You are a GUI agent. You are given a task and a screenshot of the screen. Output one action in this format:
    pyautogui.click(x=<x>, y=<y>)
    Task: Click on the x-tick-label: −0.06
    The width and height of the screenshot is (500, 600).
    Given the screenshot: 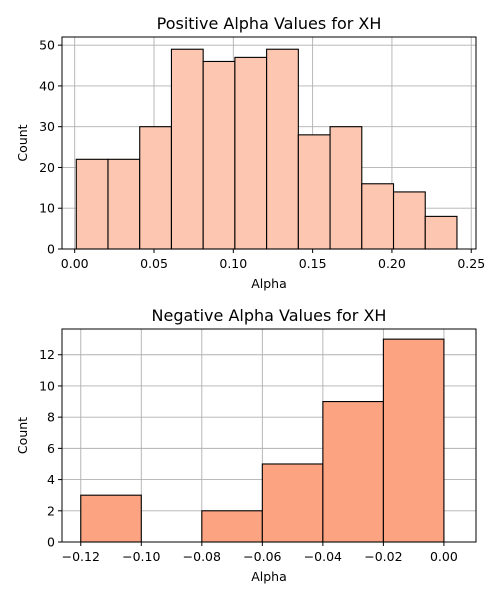 What is the action you would take?
    pyautogui.click(x=262, y=556)
    